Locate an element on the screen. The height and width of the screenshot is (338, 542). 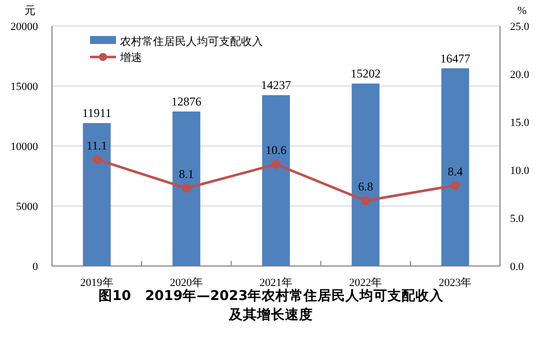
x-tick-label: 2022年 is located at coordinates (365, 283).